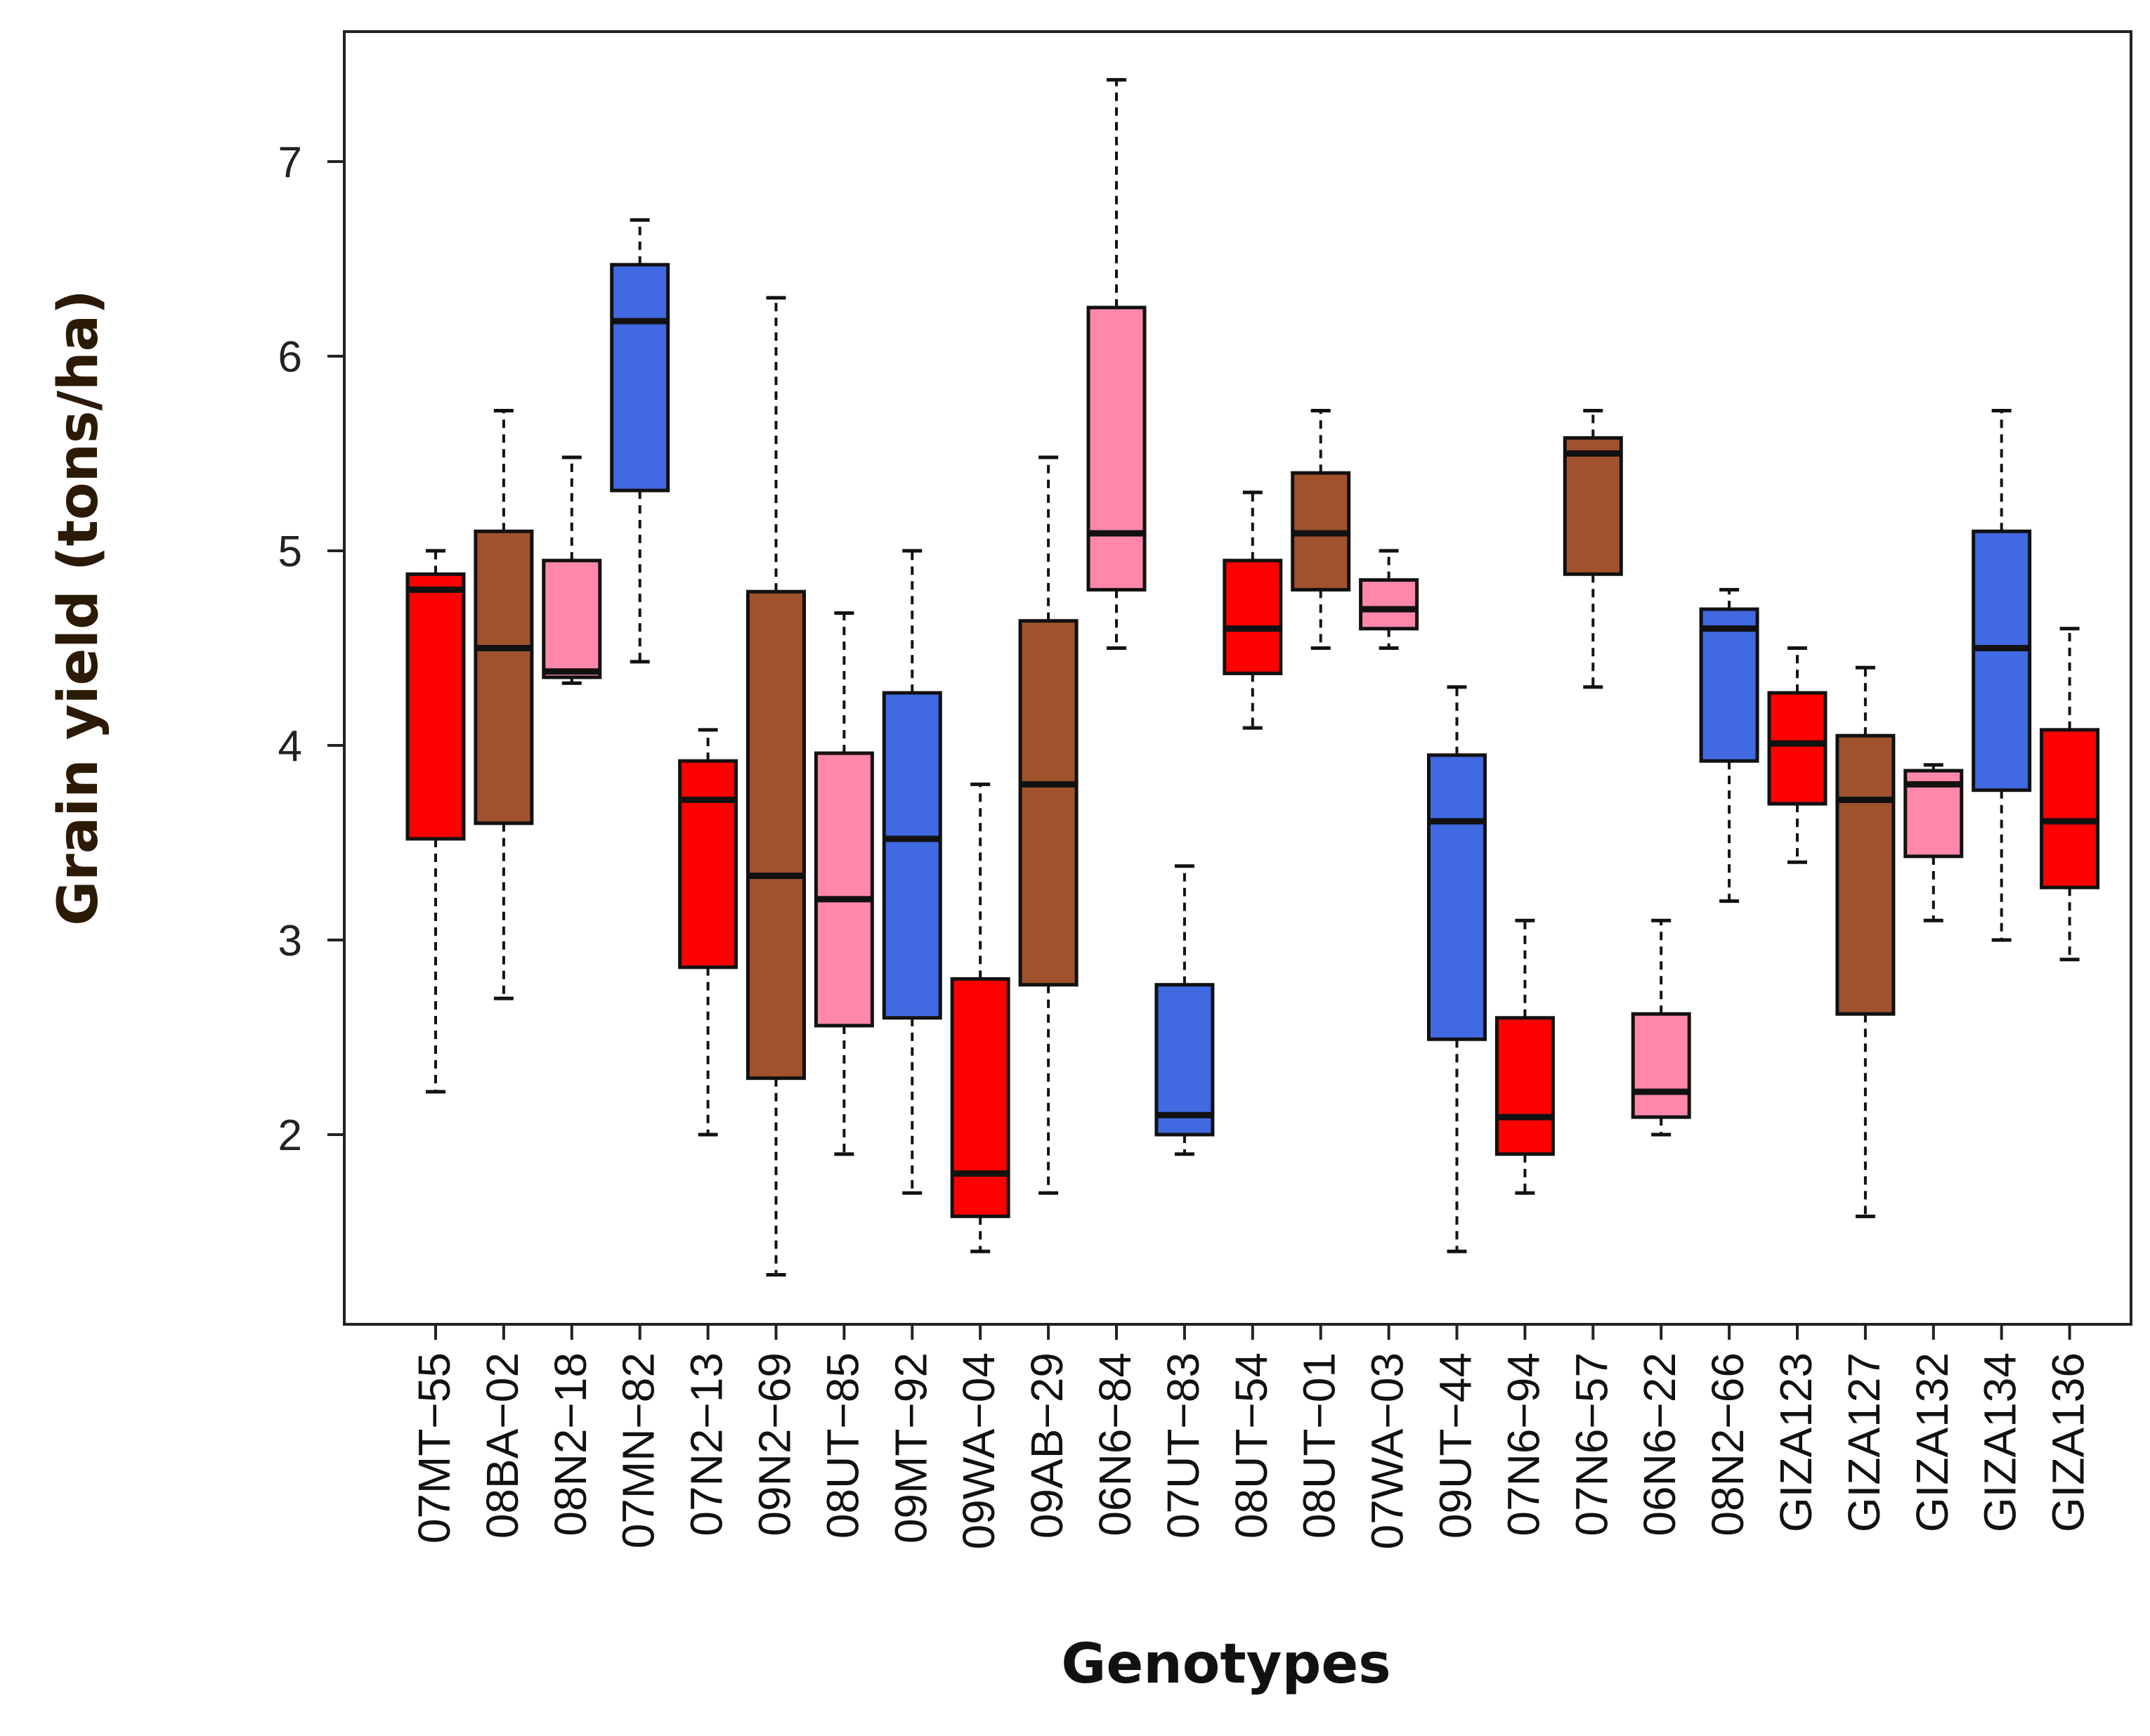 This screenshot has width=2150, height=1736. Describe the element at coordinates (78, 607) in the screenshot. I see `y-axis-title: Grain yield (tons/ha)` at that location.